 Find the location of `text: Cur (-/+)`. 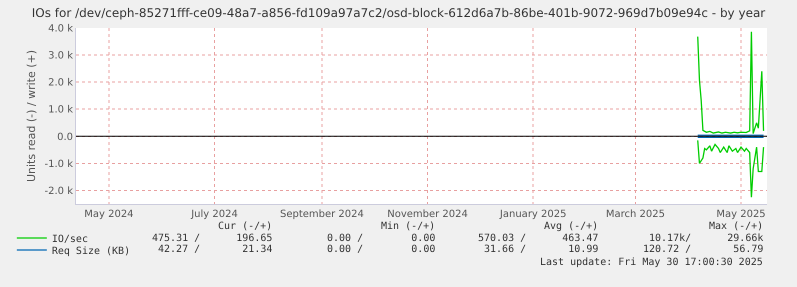

text: Cur (-/+) is located at coordinates (245, 226).